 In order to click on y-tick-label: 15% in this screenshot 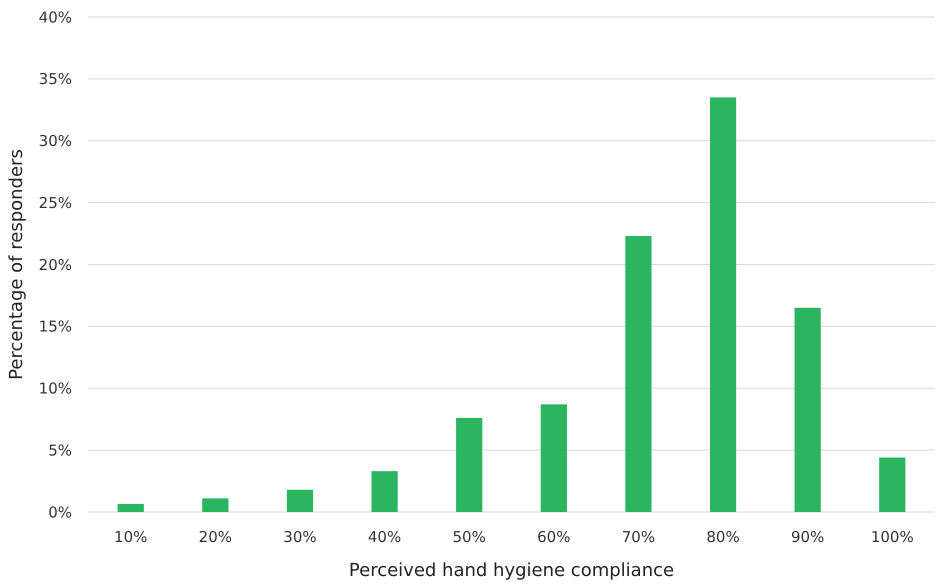, I will do `click(55, 327)`.